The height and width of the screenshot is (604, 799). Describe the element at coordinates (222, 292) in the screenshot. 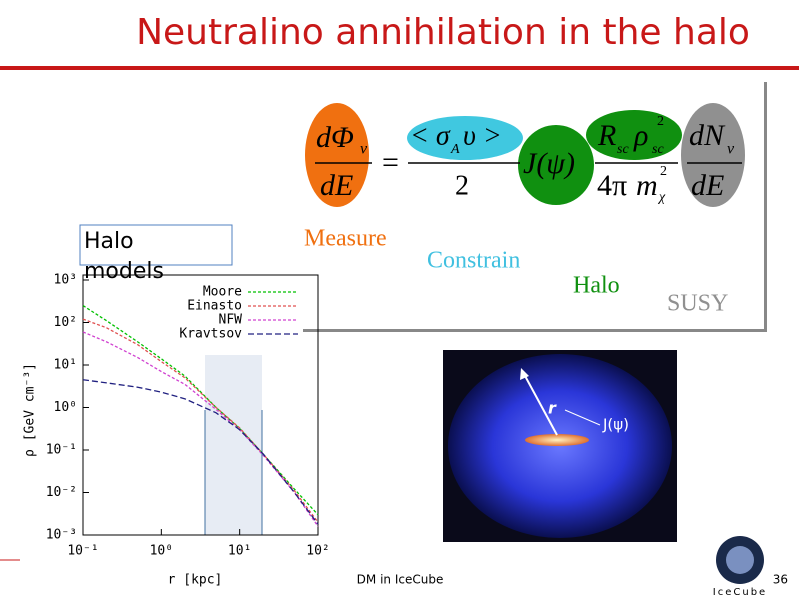

I see `legend-label: Moore` at that location.